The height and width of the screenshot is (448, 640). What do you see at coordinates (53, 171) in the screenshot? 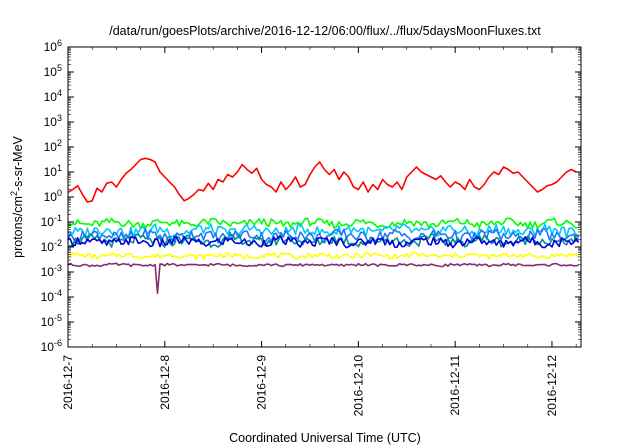
I see `y-tick-label: 10¹` at bounding box center [53, 171].